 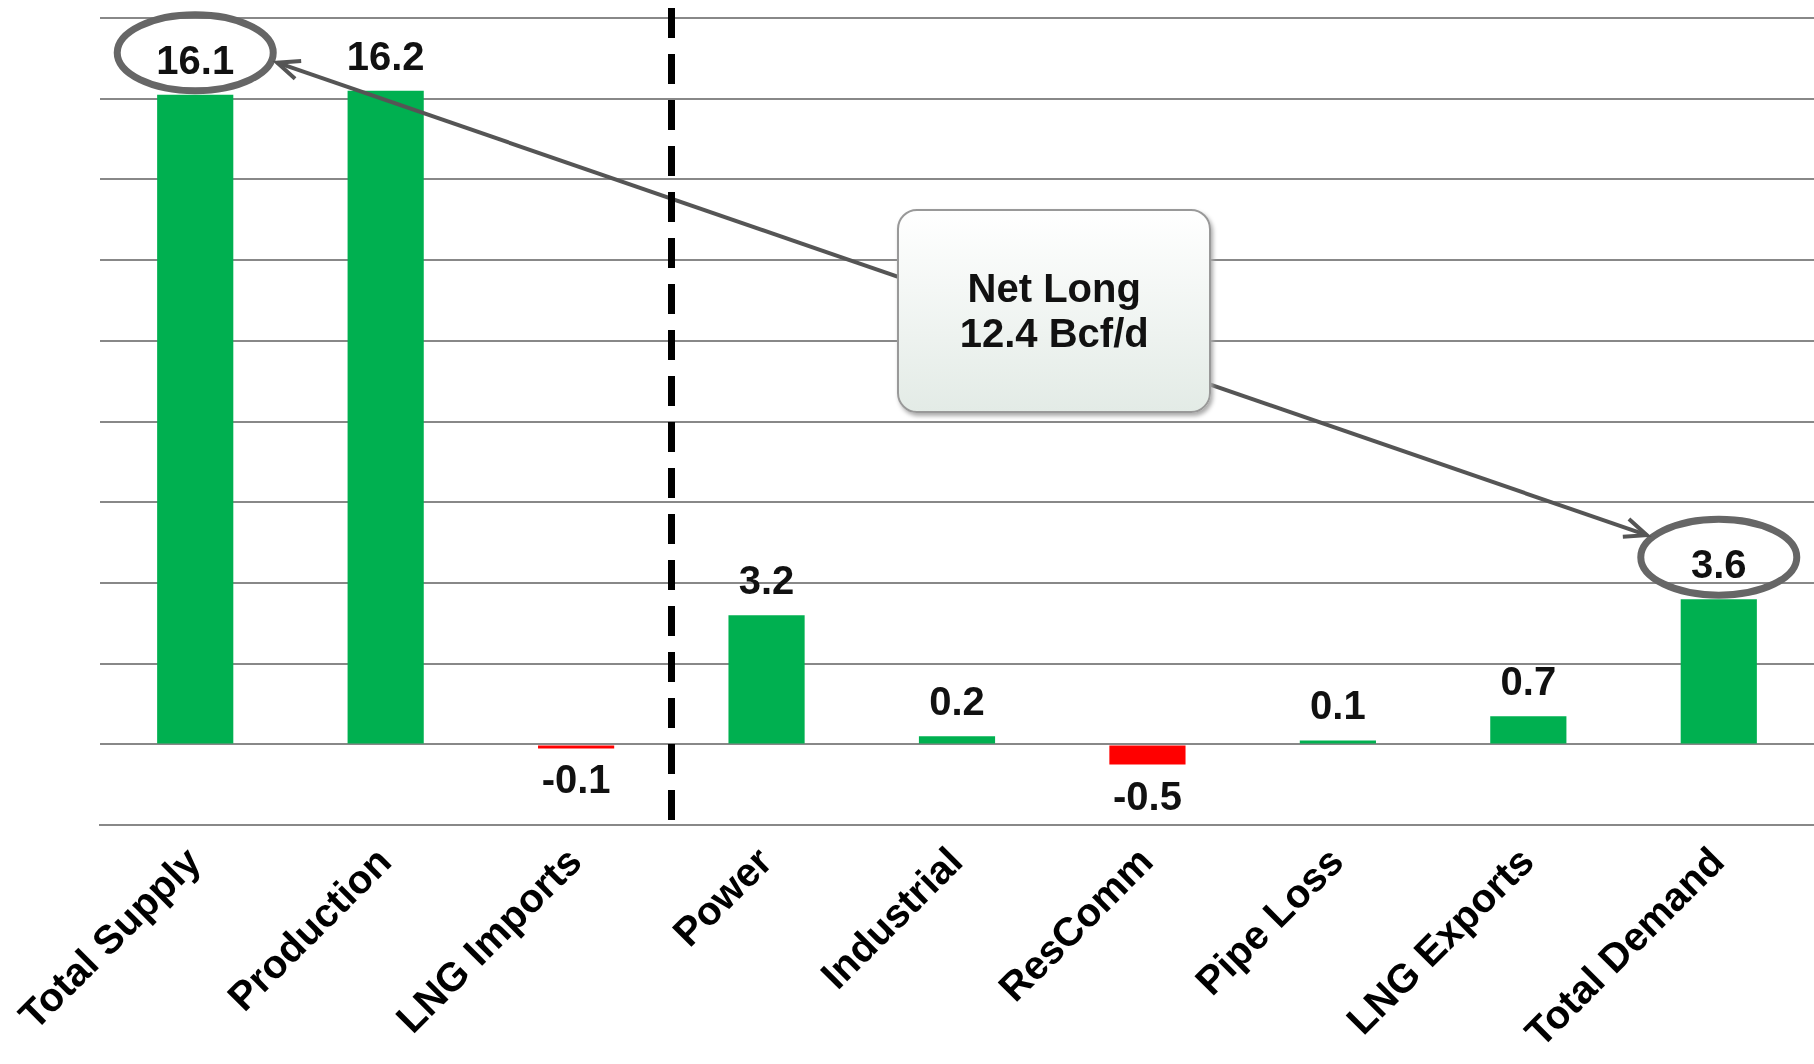 What do you see at coordinates (1718, 564) in the screenshot?
I see `data-label: 3.6` at bounding box center [1718, 564].